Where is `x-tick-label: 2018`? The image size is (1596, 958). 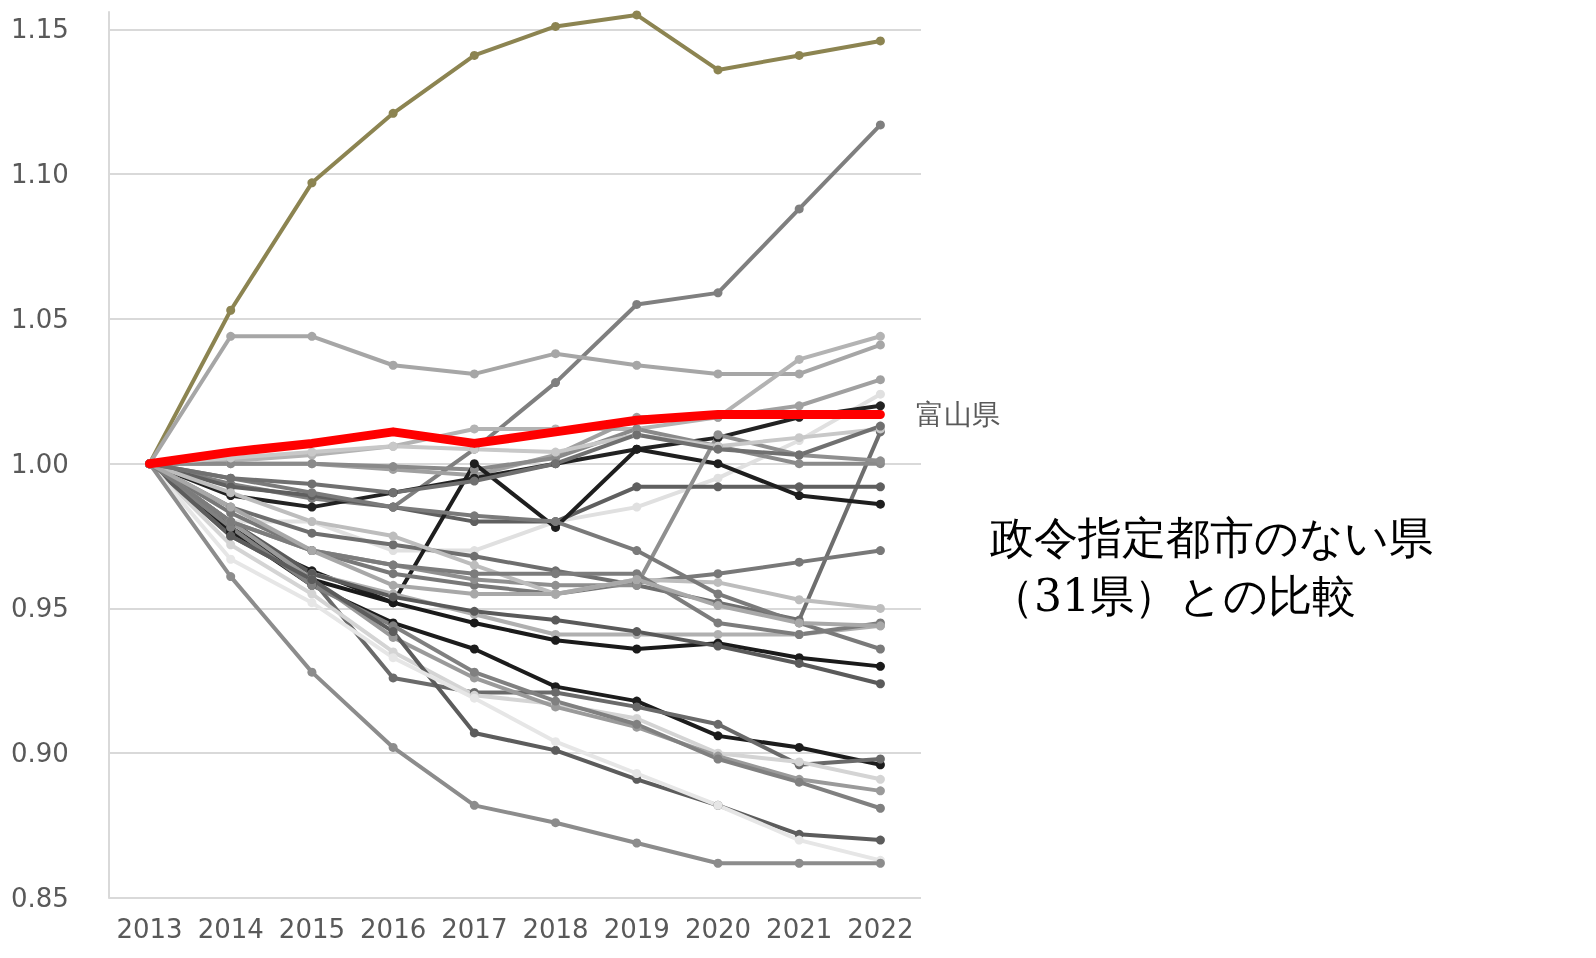
x-tick-label: 2018 is located at coordinates (555, 929).